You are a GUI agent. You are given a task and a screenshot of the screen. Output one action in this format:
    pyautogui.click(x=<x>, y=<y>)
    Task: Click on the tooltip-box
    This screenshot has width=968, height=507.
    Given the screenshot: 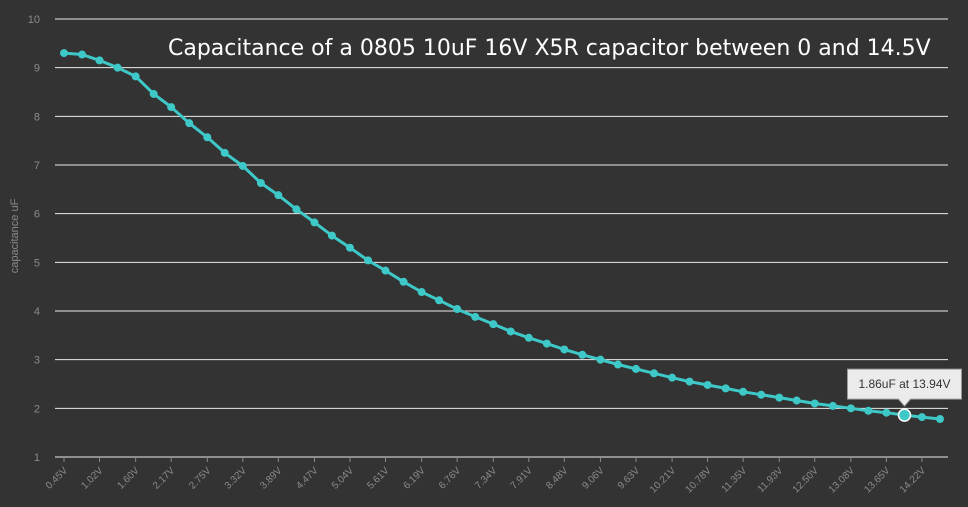 What is the action you would take?
    pyautogui.click(x=904, y=387)
    